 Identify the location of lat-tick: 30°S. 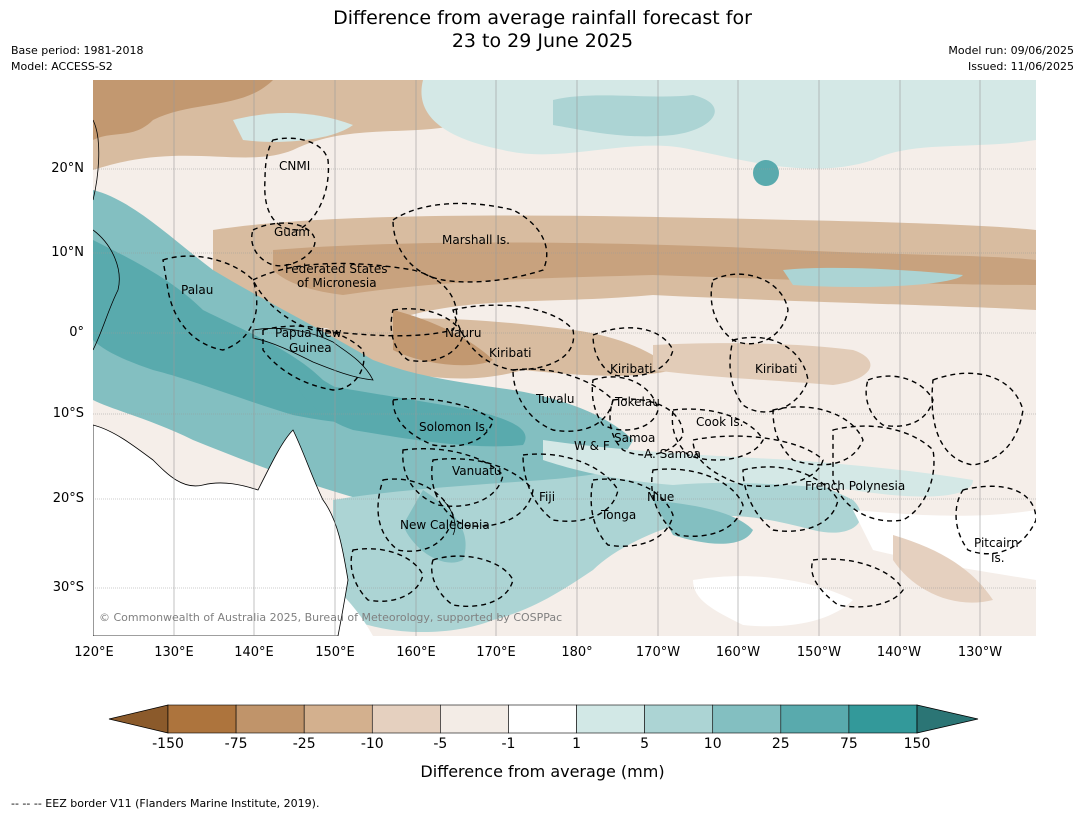
(68, 587).